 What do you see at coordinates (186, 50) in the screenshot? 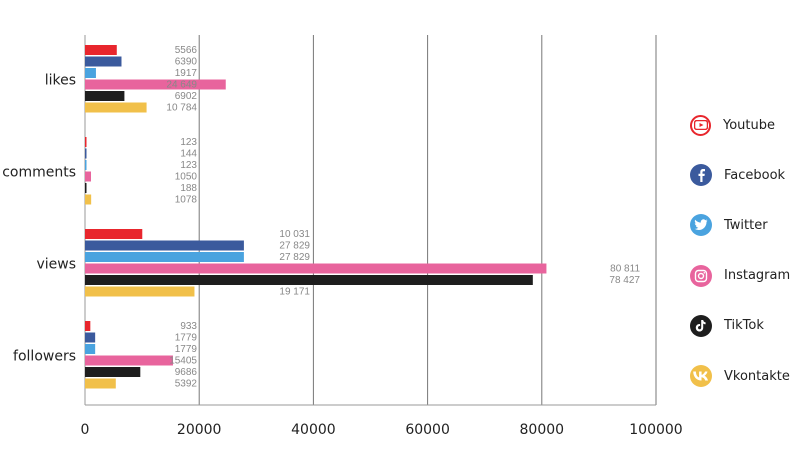
I see `value-label: 5566` at bounding box center [186, 50].